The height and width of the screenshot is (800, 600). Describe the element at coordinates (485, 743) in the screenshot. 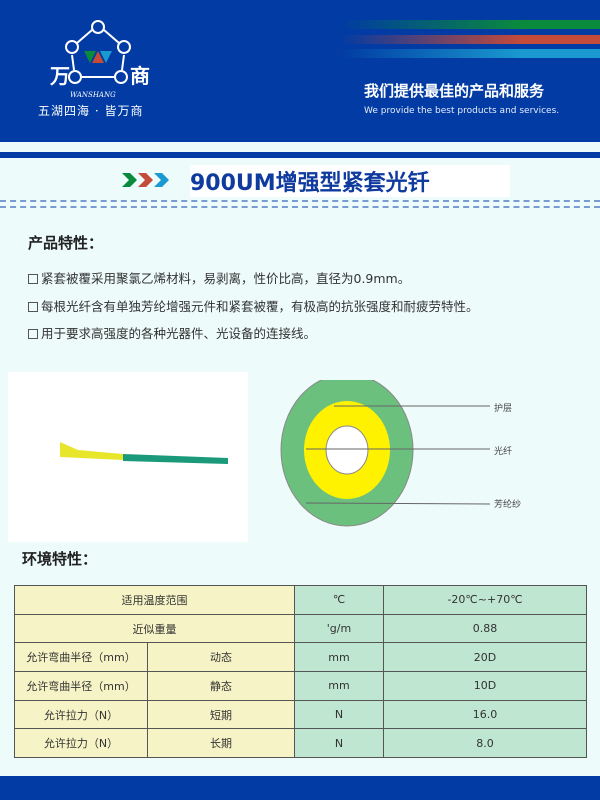

I see `value-cell: 8.0` at that location.